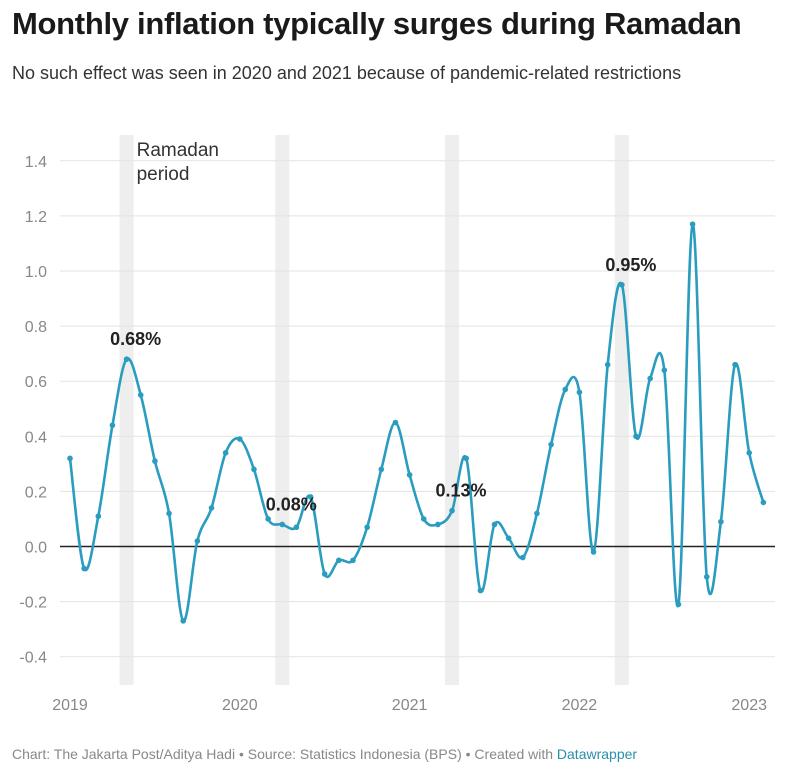  Describe the element at coordinates (33, 410) in the screenshot. I see `y-axis-ticks: 1.4 1.2 1.0 0.8 0.6 0.4 0.2 0.0 -0.2 -0.4` at that location.